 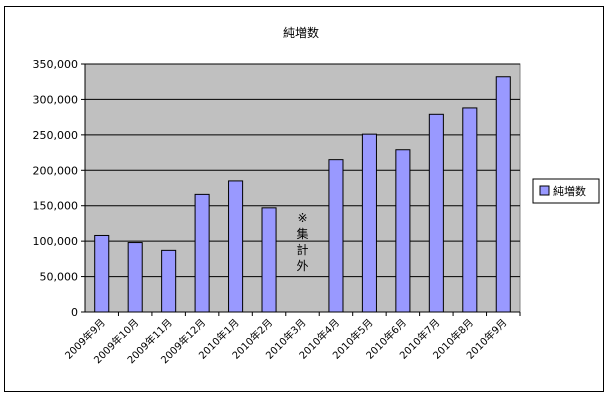 What do you see at coordinates (56, 241) in the screenshot?
I see `y-tick-label: 100,000` at bounding box center [56, 241].